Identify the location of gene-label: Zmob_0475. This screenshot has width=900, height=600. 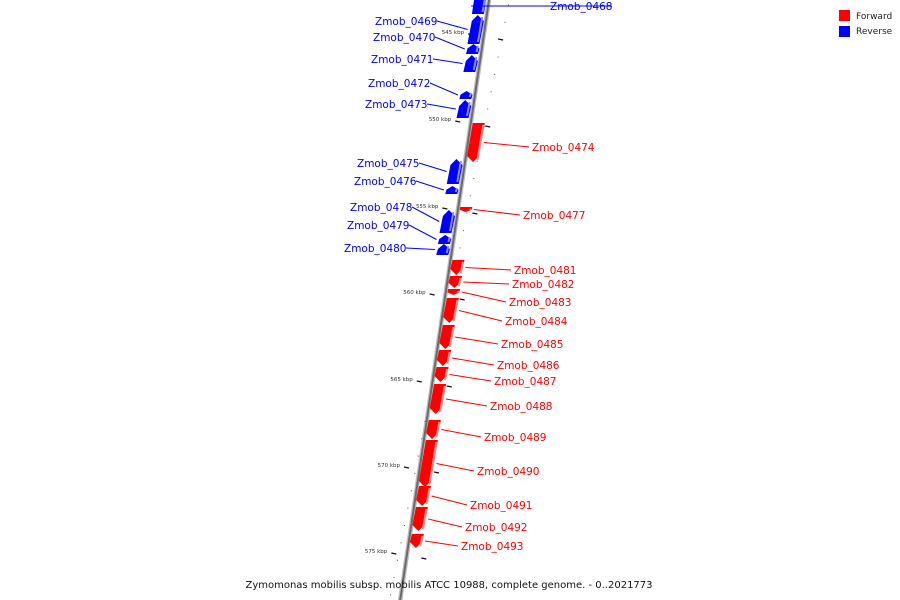
(388, 164).